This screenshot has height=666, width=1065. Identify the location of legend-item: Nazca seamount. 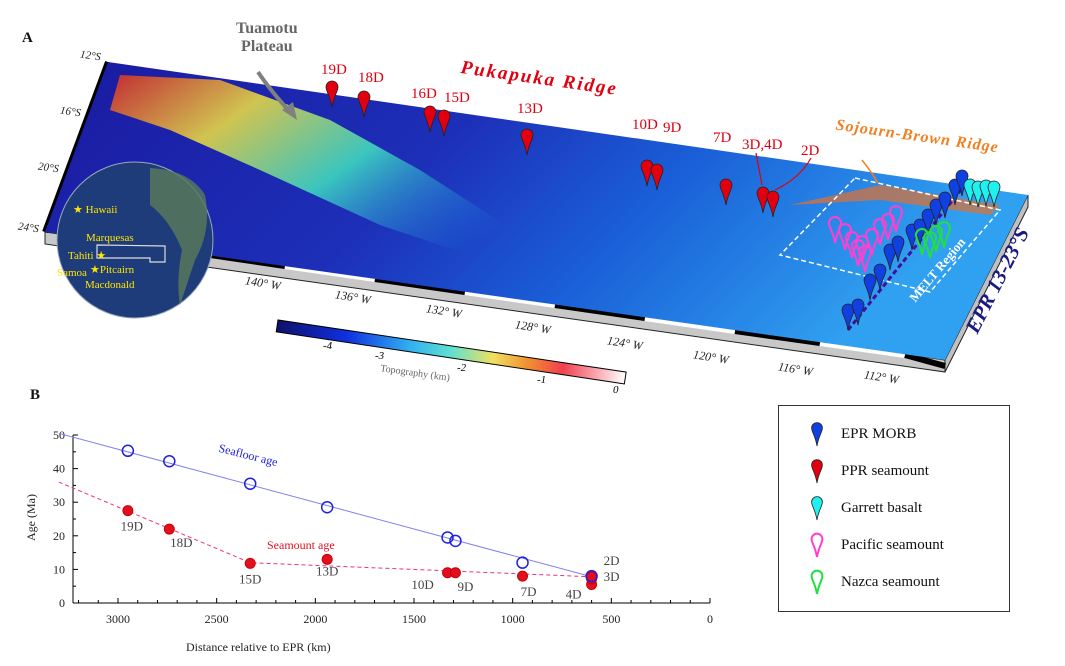
(874, 582).